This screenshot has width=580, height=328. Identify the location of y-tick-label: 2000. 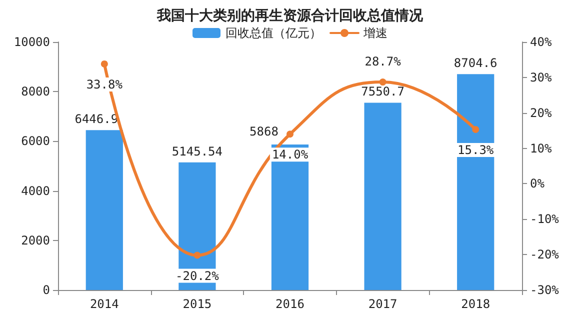
(35, 240).